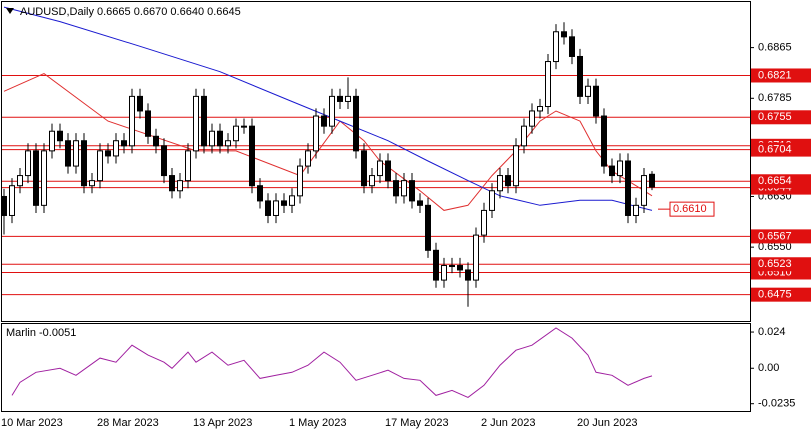  I want to click on y-tick-label: 0.6550, so click(775, 247).